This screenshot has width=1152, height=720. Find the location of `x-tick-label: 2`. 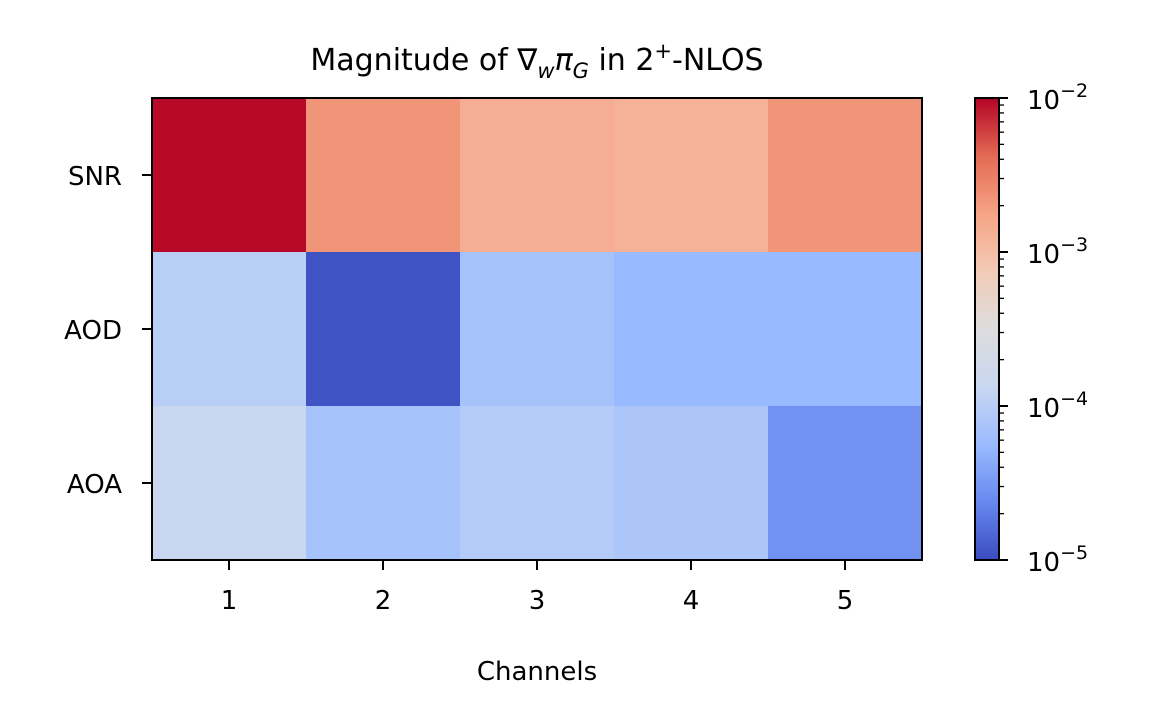

x-tick-label: 2 is located at coordinates (383, 601).